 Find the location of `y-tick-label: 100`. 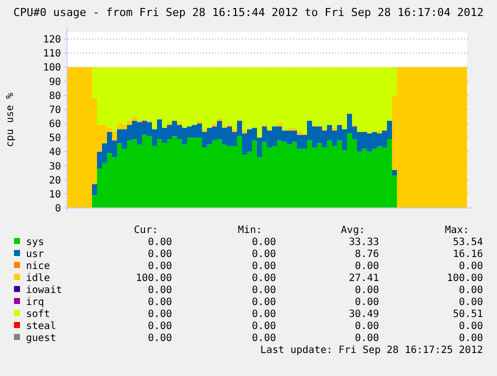

y-tick-label: 100 is located at coordinates (51, 68).